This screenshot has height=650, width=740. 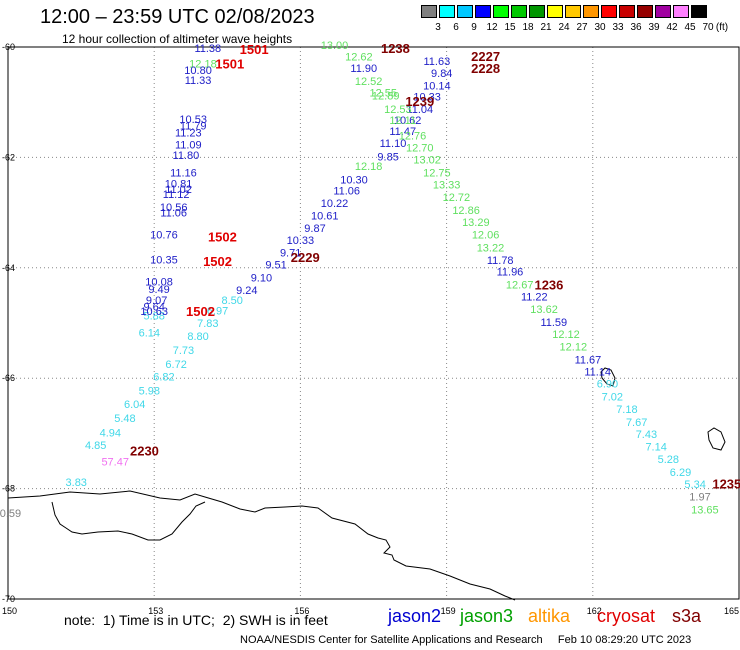 What do you see at coordinates (487, 616) in the screenshot?
I see `satellite-jason3: jason3` at bounding box center [487, 616].